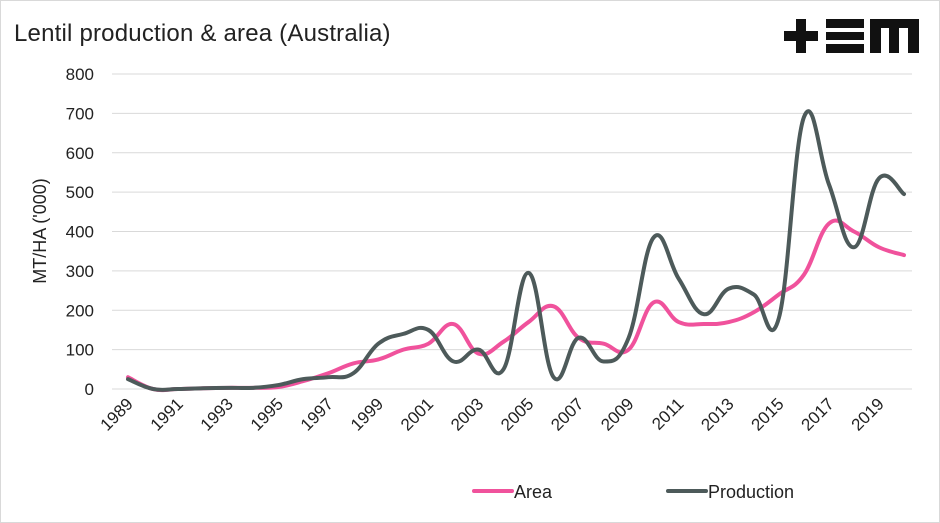 This screenshot has height=523, width=940. I want to click on x-tick-label: 2013, so click(717, 414).